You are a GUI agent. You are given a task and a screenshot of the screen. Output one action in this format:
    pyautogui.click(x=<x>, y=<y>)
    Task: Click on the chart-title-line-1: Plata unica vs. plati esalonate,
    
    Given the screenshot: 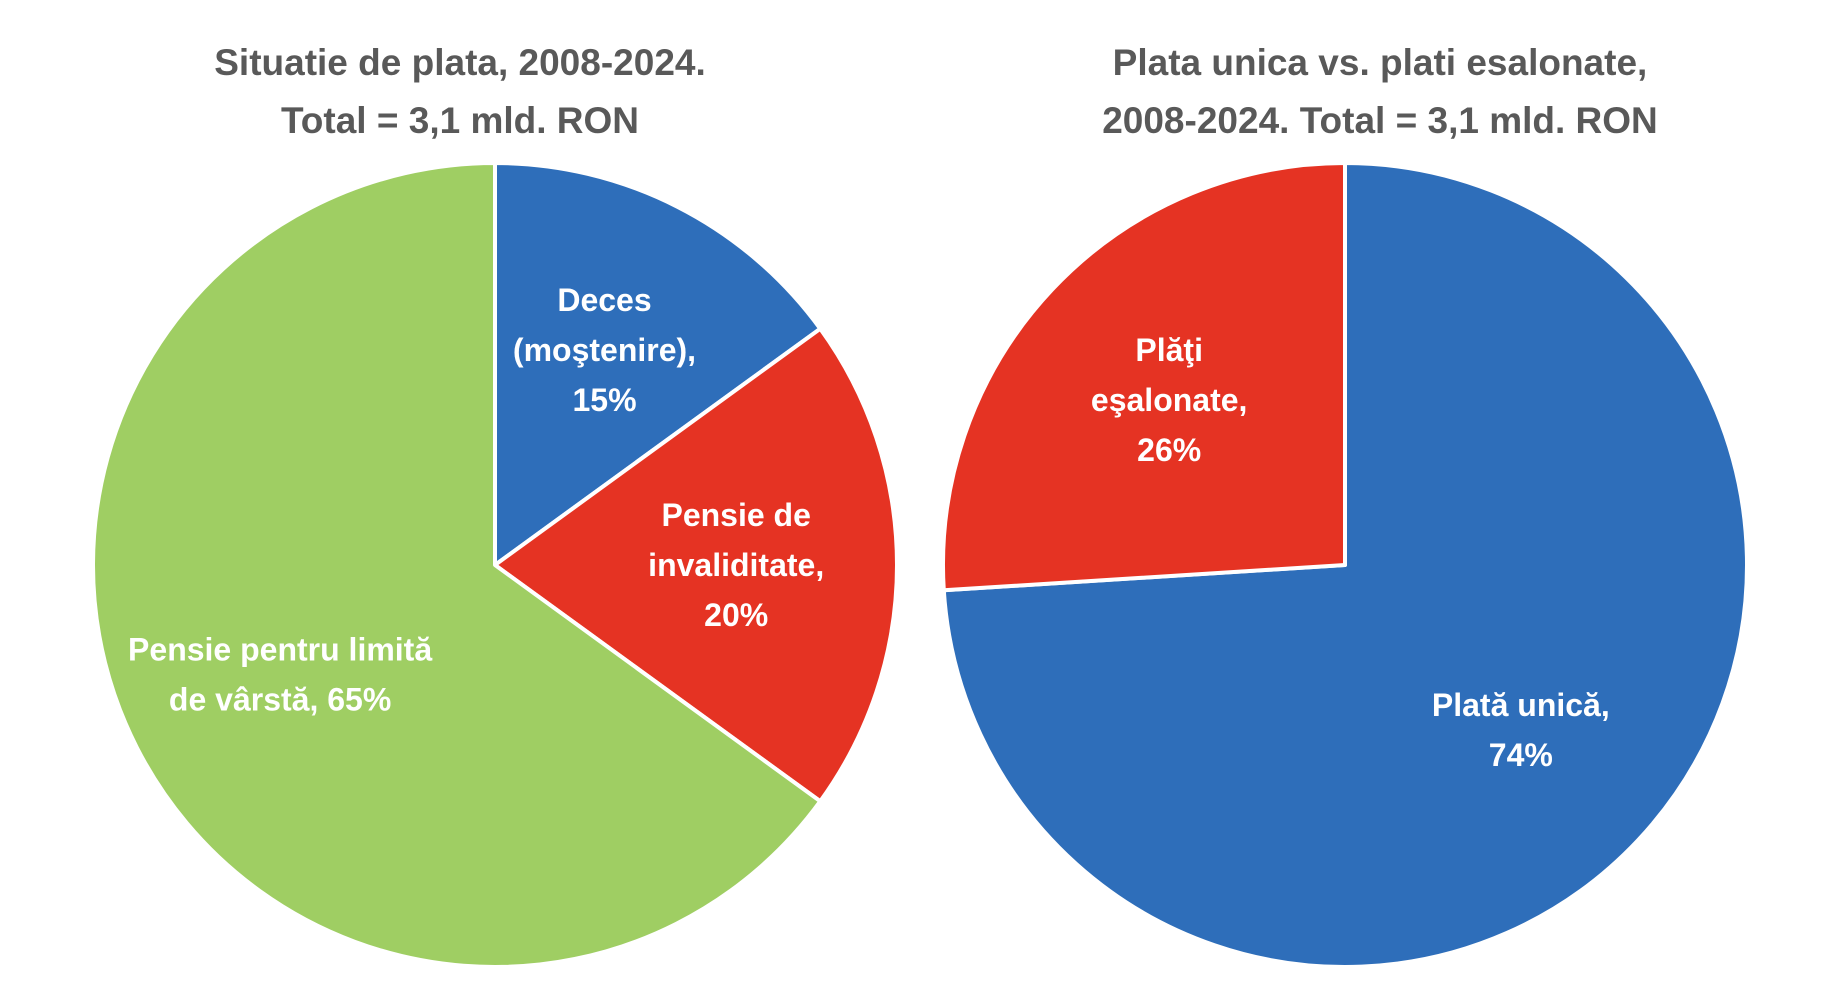 What is the action you would take?
    pyautogui.click(x=1380, y=62)
    